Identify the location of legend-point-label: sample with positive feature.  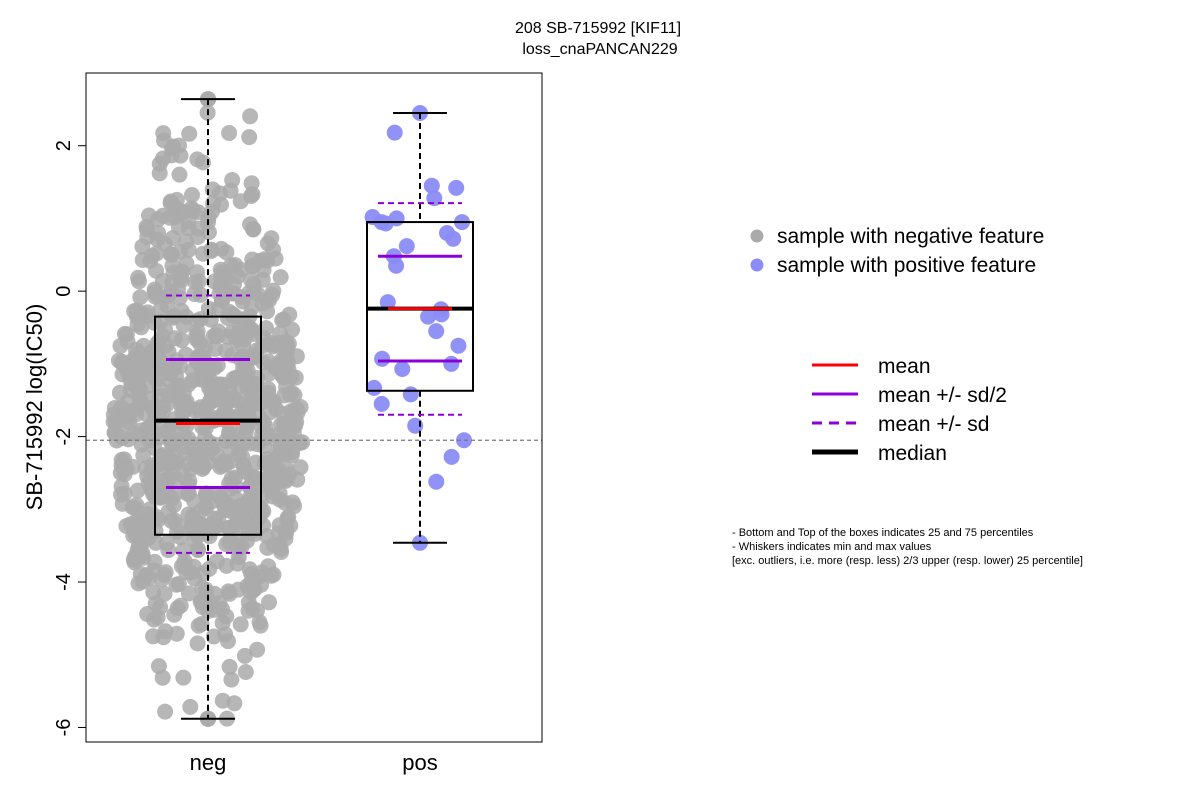
(906, 265).